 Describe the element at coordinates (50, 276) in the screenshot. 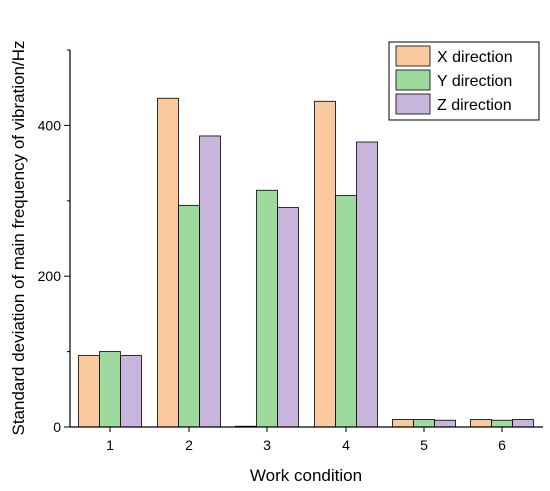

I see `y-tick-label-200: 200` at that location.